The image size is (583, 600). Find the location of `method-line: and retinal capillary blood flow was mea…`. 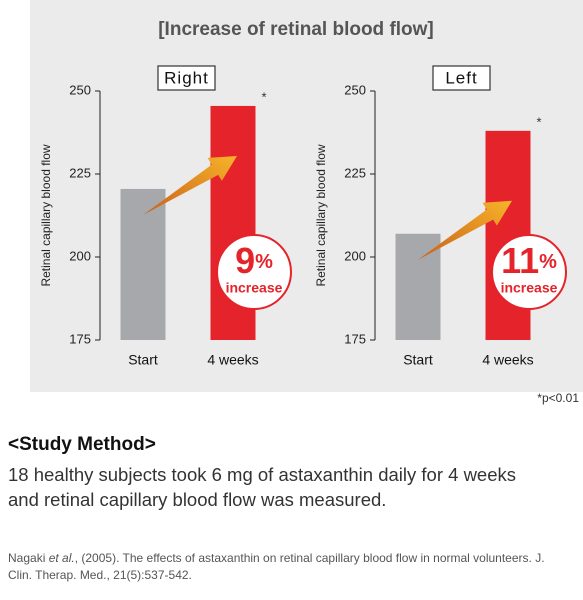

method-line: and retinal capillary blood flow was mea… is located at coordinates (197, 499).